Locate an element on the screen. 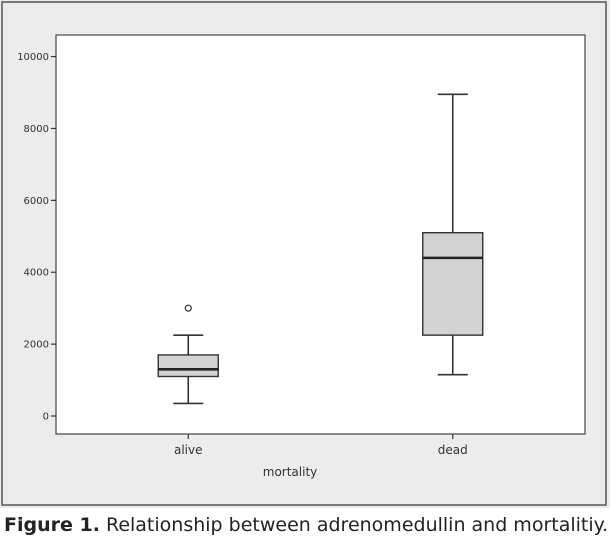 This screenshot has width=610, height=550. x-axis-labels: alive dead is located at coordinates (321, 445).